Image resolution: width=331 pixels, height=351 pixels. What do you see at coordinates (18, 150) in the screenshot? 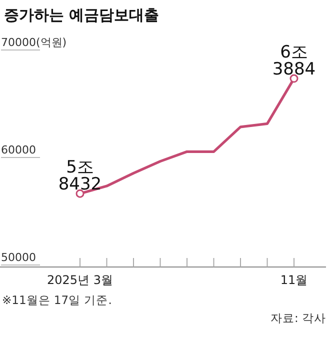
I see `y-tick-label: 60000` at bounding box center [18, 150].